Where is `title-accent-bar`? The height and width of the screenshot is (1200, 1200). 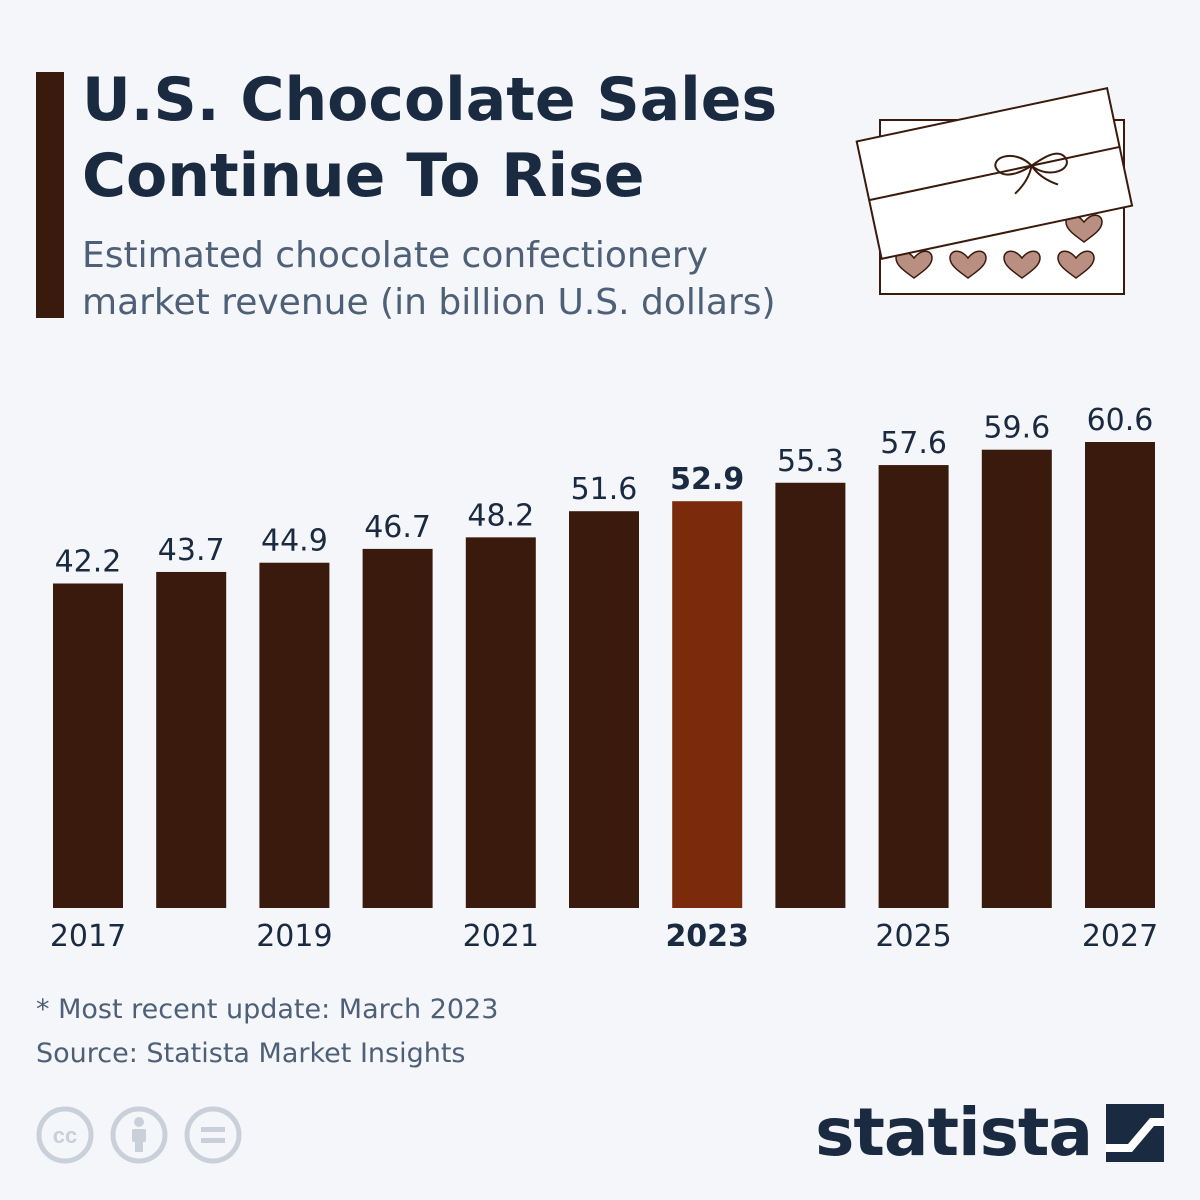 title-accent-bar is located at coordinates (50, 195).